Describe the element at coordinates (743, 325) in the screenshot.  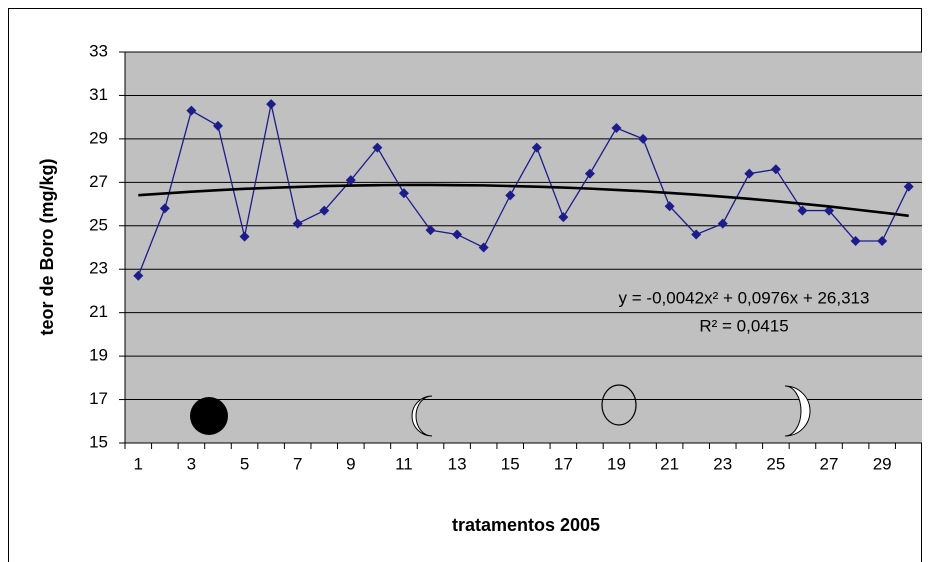
I see `r-squared: R² = 0,0415` at that location.